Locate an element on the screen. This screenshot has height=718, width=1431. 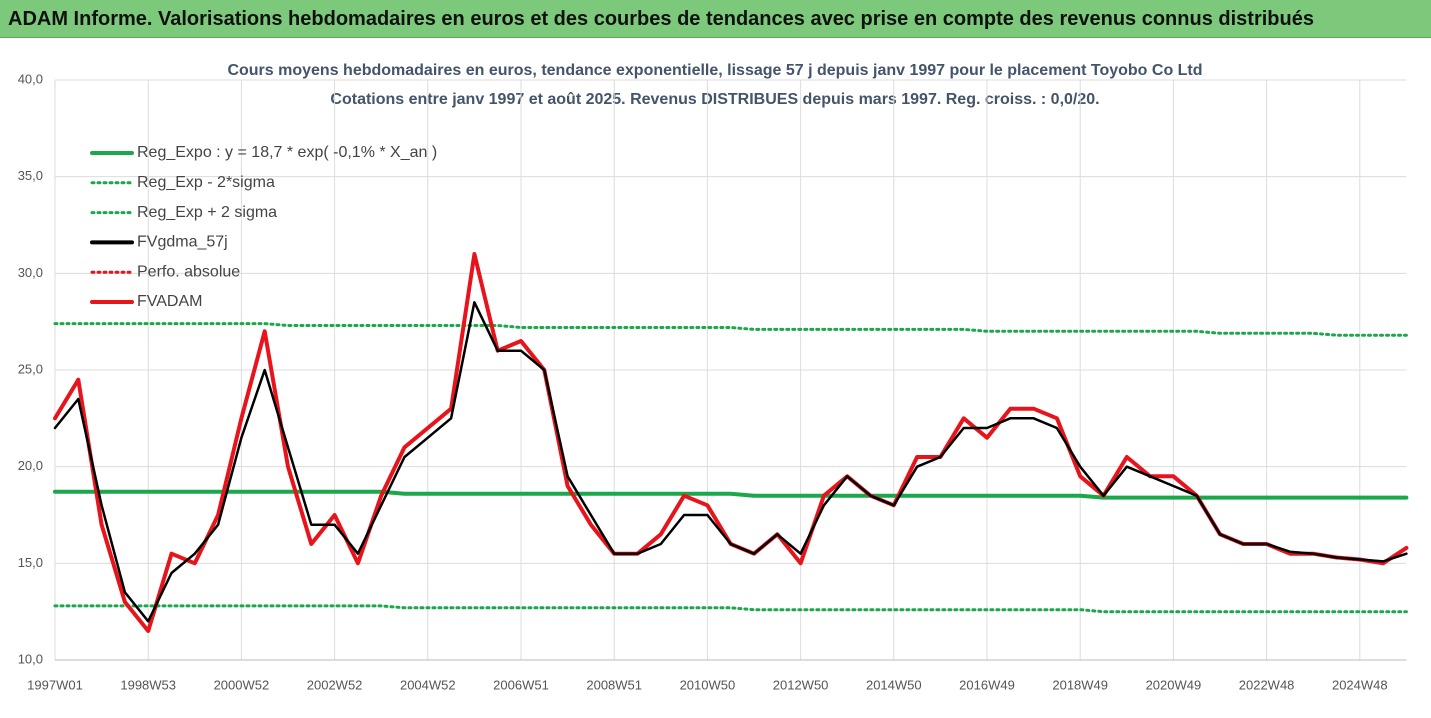
y-tick-label: 10,0 is located at coordinates (30, 658).